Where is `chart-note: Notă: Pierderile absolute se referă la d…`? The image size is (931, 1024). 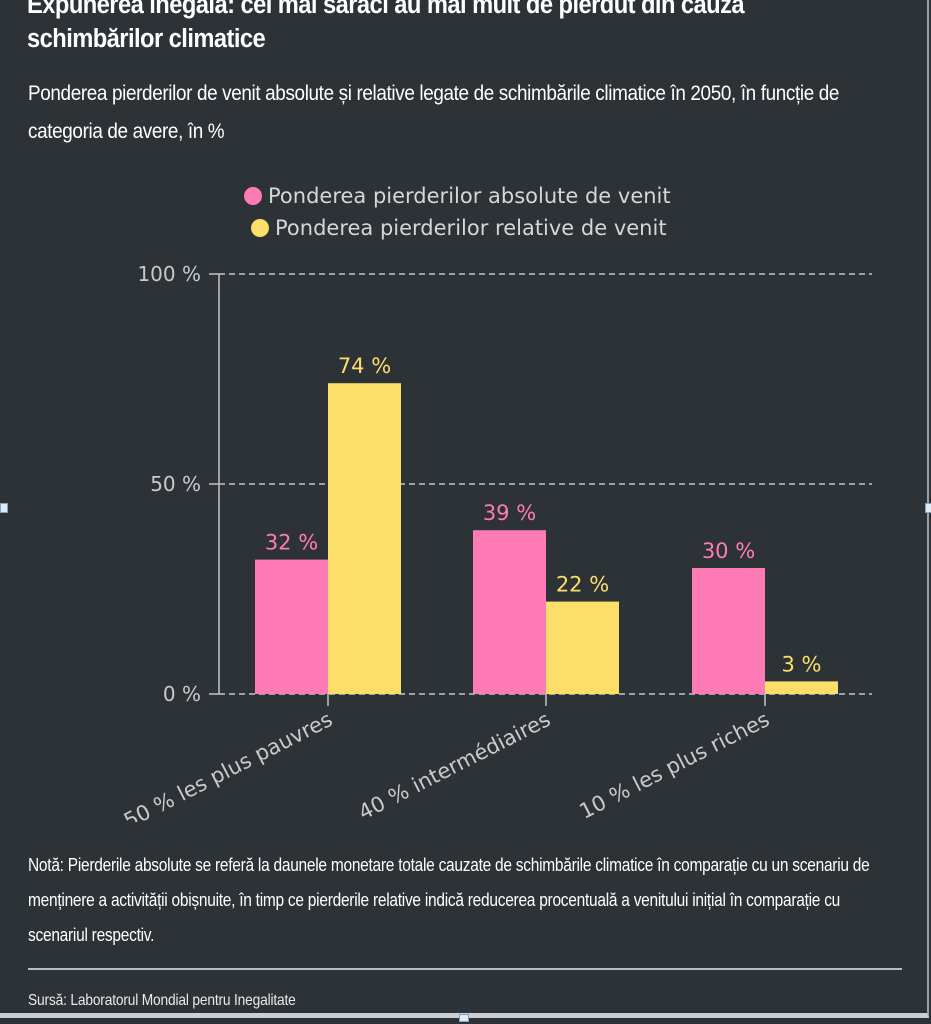 chart-note: Notă: Pierderile absolute se referă la d… is located at coordinates (449, 900).